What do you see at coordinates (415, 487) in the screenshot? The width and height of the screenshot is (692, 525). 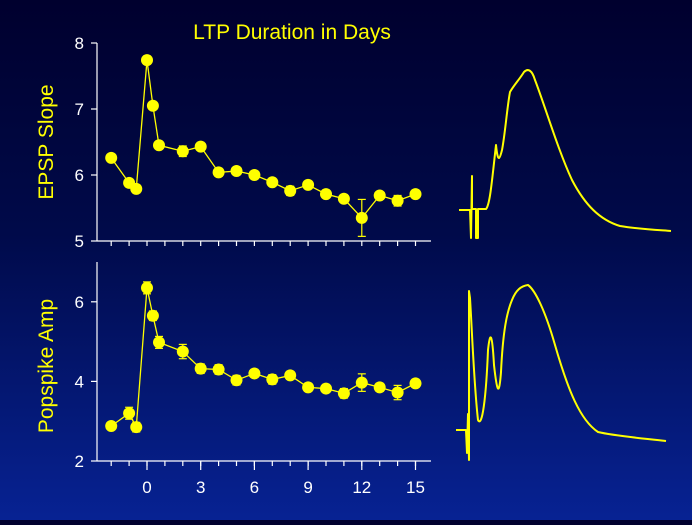 I see `x-tick-label: 15` at bounding box center [415, 487].